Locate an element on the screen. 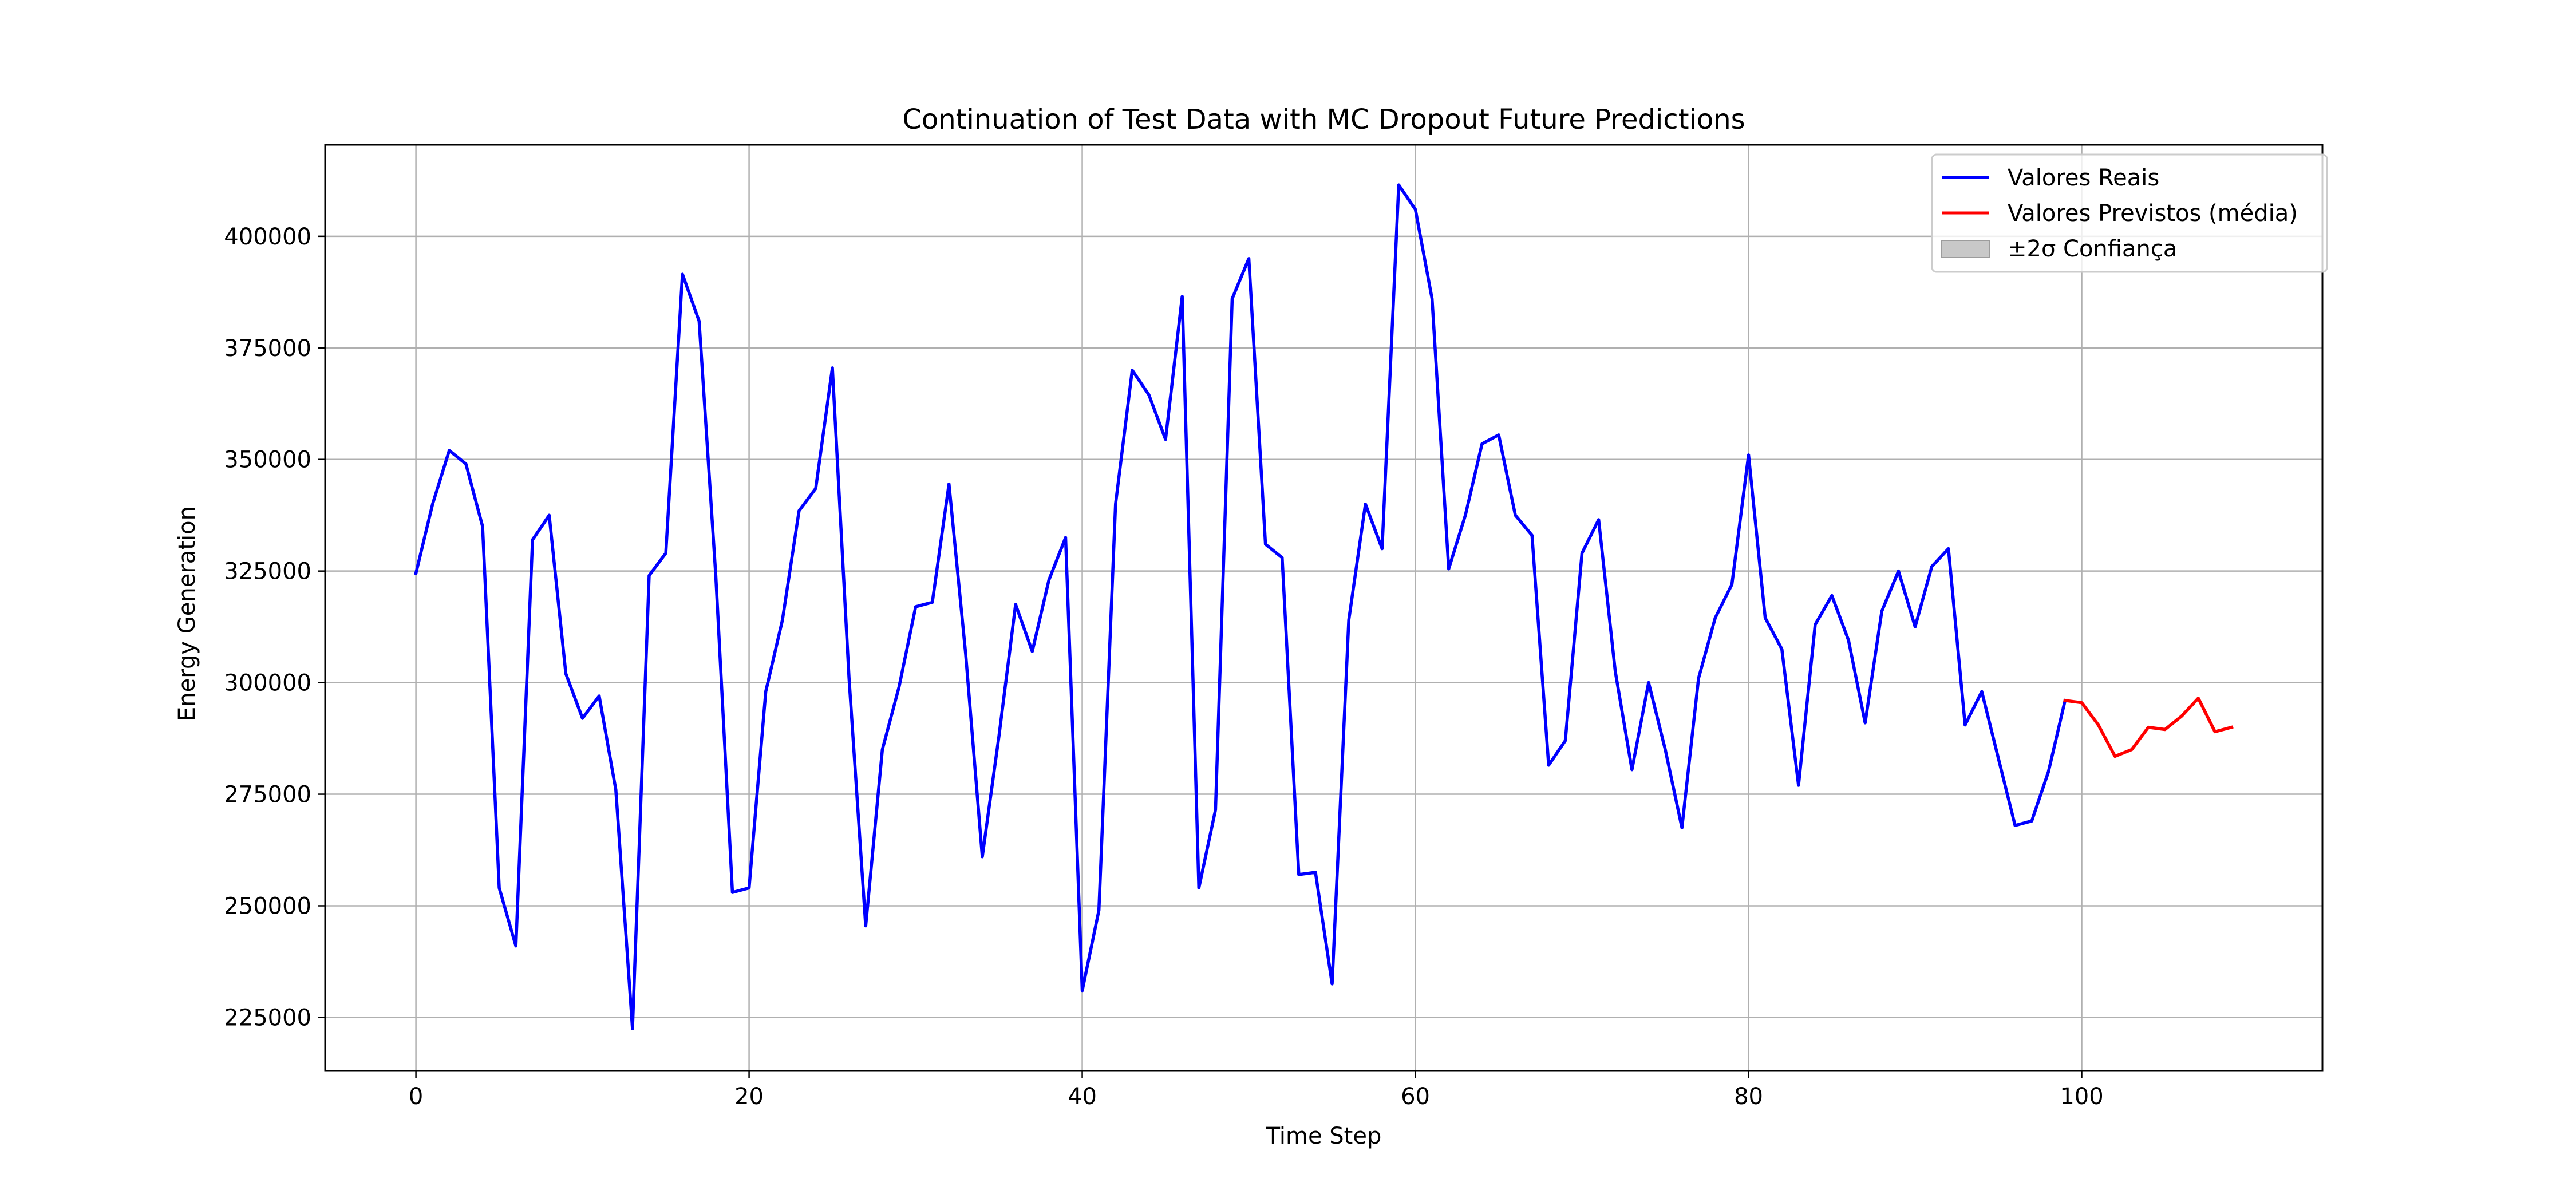 Image resolution: width=2576 pixels, height=1202 pixels. x-axis-label: Time Step is located at coordinates (1324, 1136).